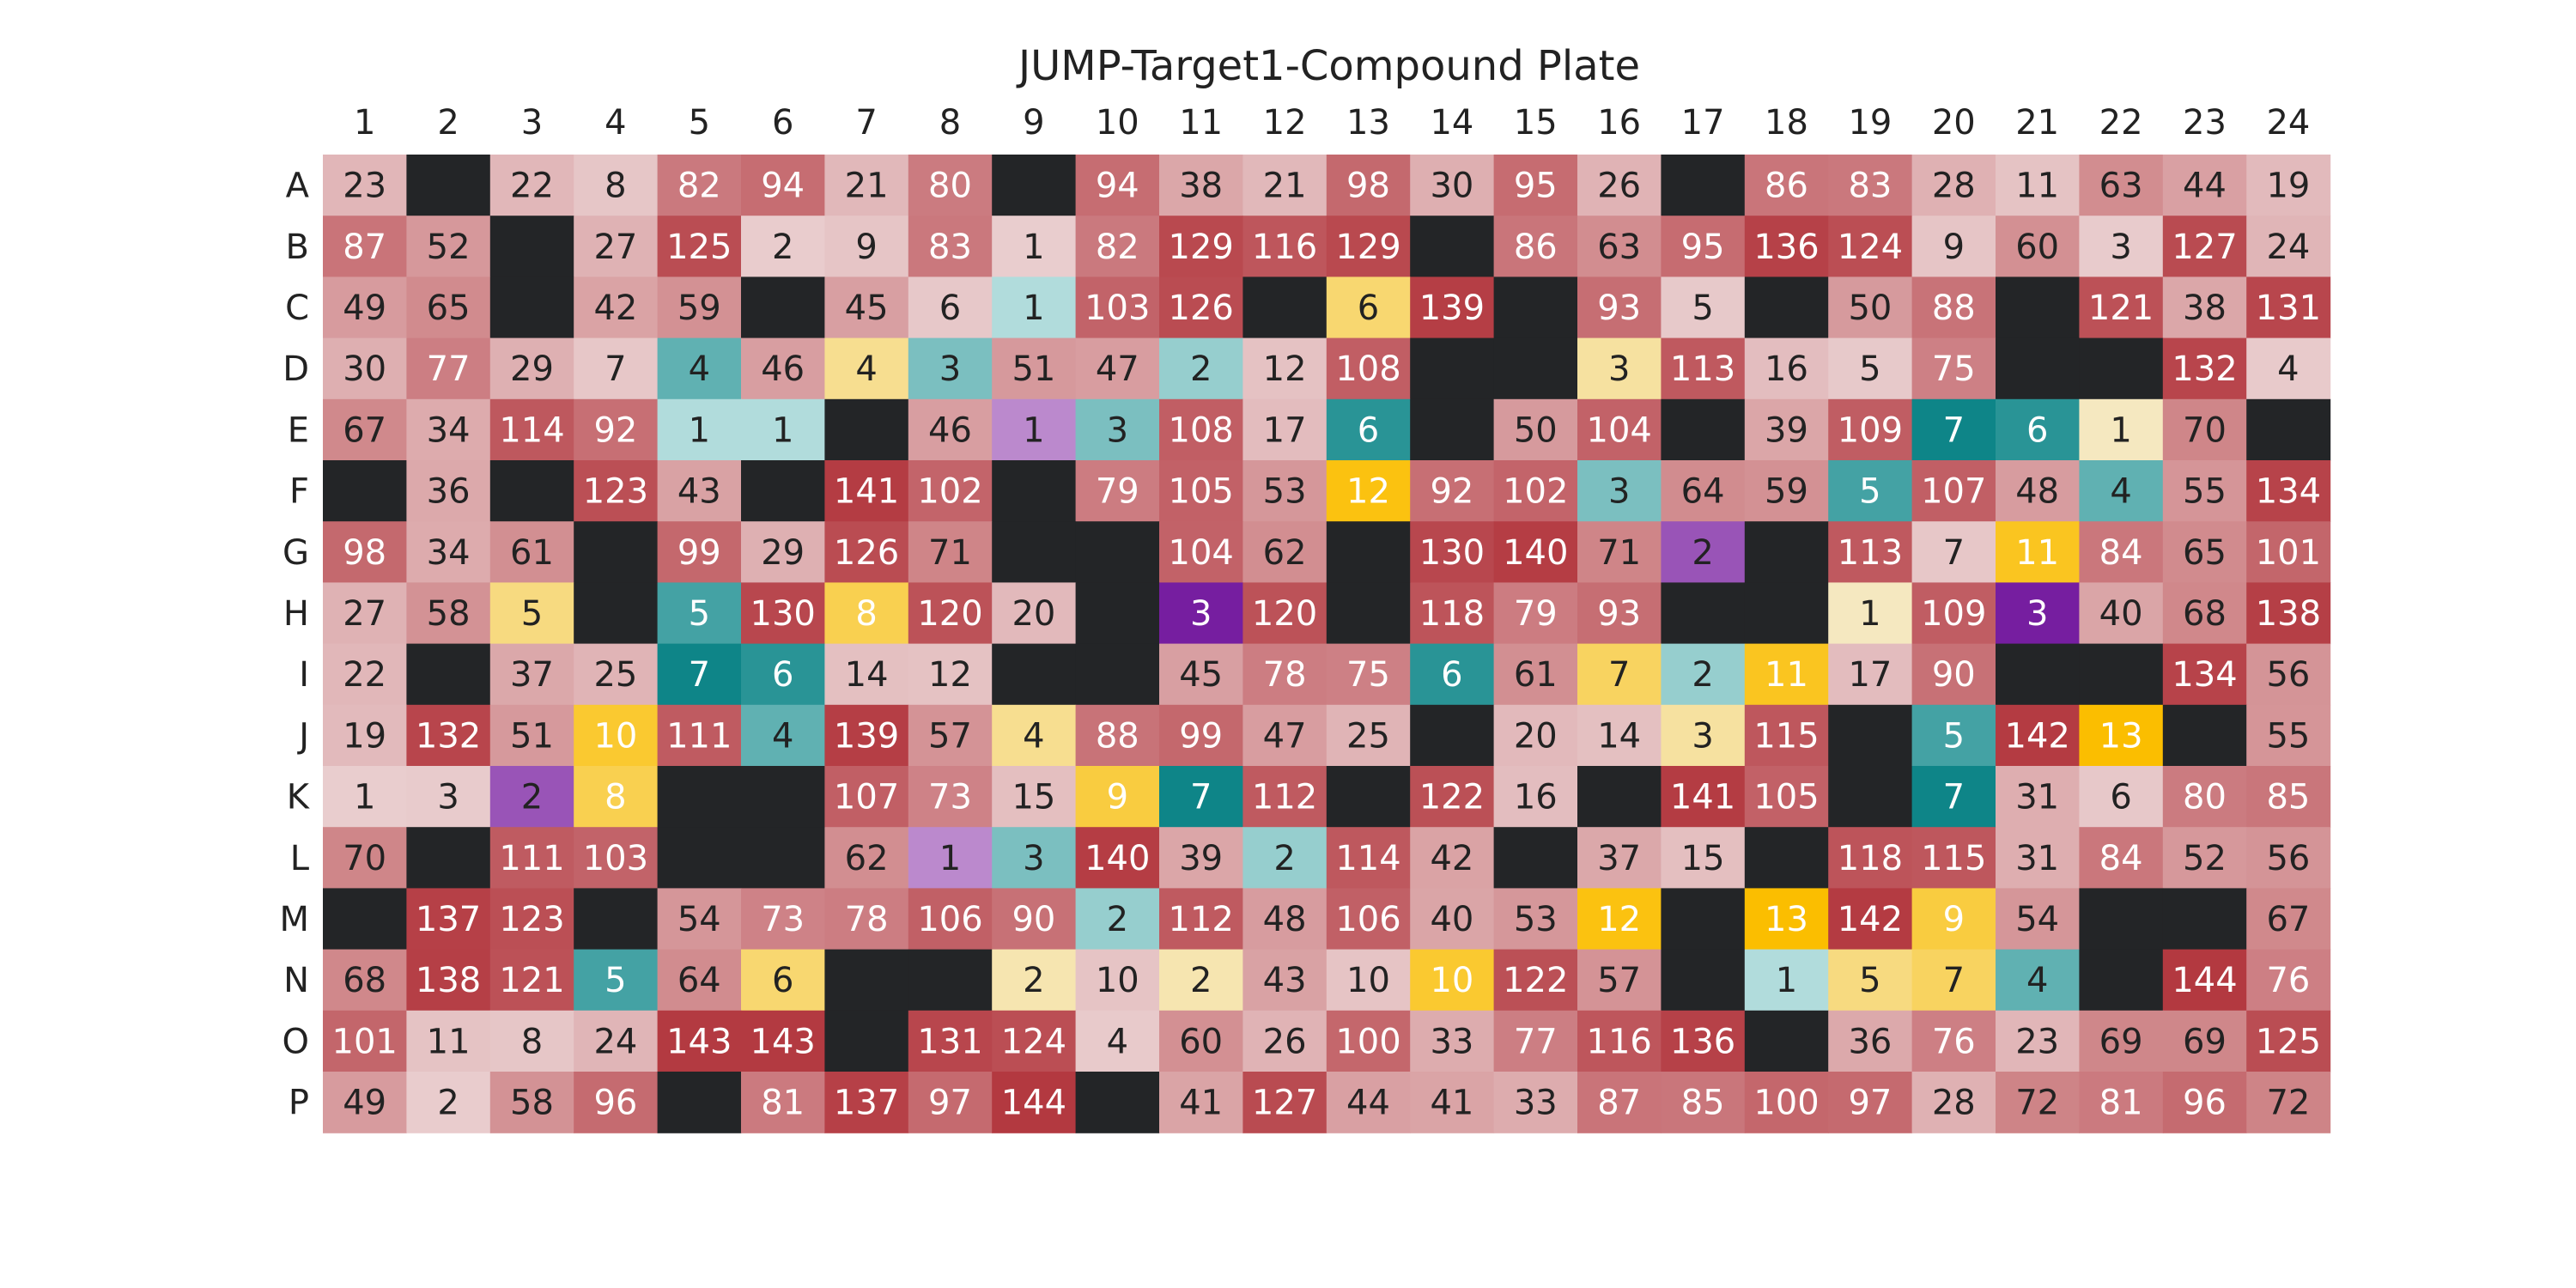 Image resolution: width=2576 pixels, height=1288 pixels. What do you see at coordinates (2121, 553) in the screenshot?
I see `cell-value-label: 84` at bounding box center [2121, 553].